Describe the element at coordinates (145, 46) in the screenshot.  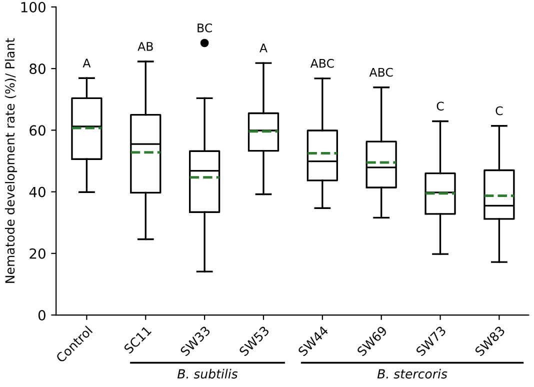
I see `annotation: AB` at that location.